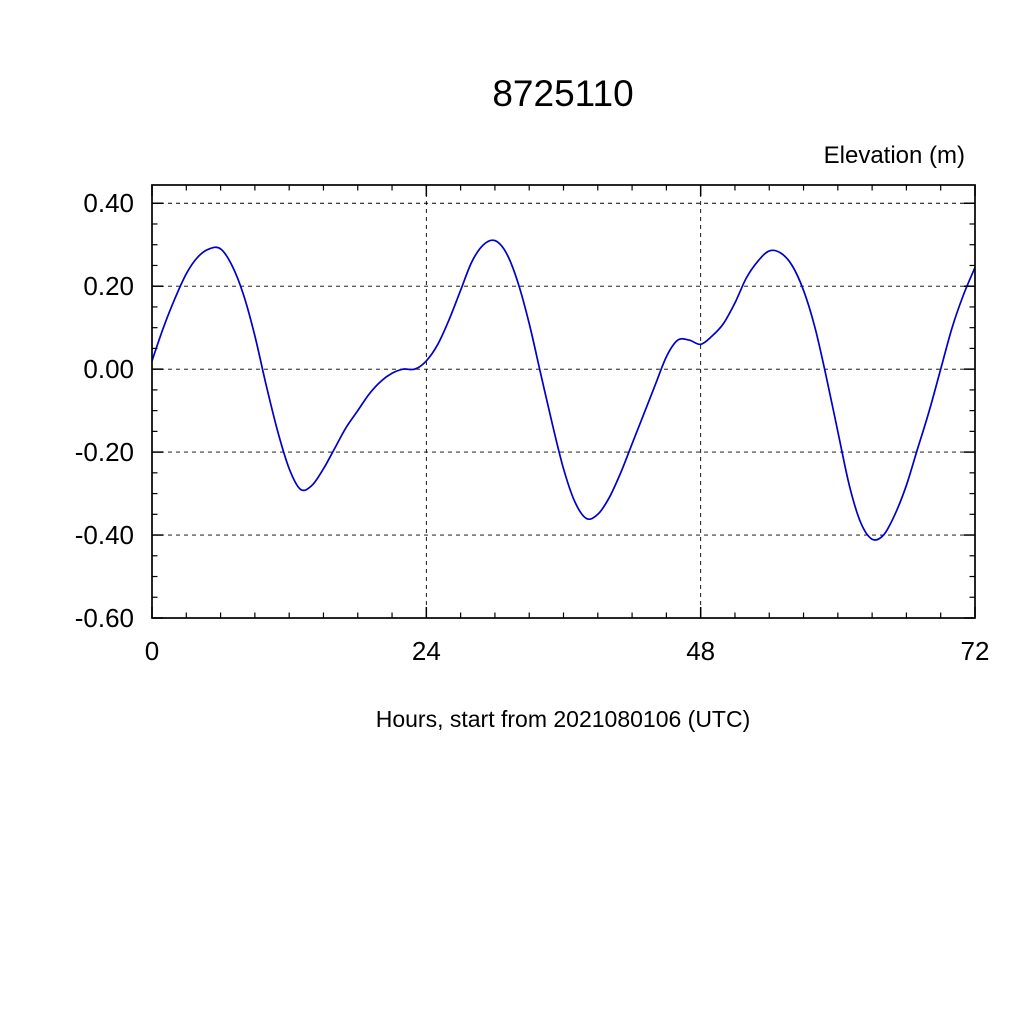 The image size is (1024, 1024). What do you see at coordinates (104, 535) in the screenshot?
I see `y-tick-label: -0.40` at bounding box center [104, 535].